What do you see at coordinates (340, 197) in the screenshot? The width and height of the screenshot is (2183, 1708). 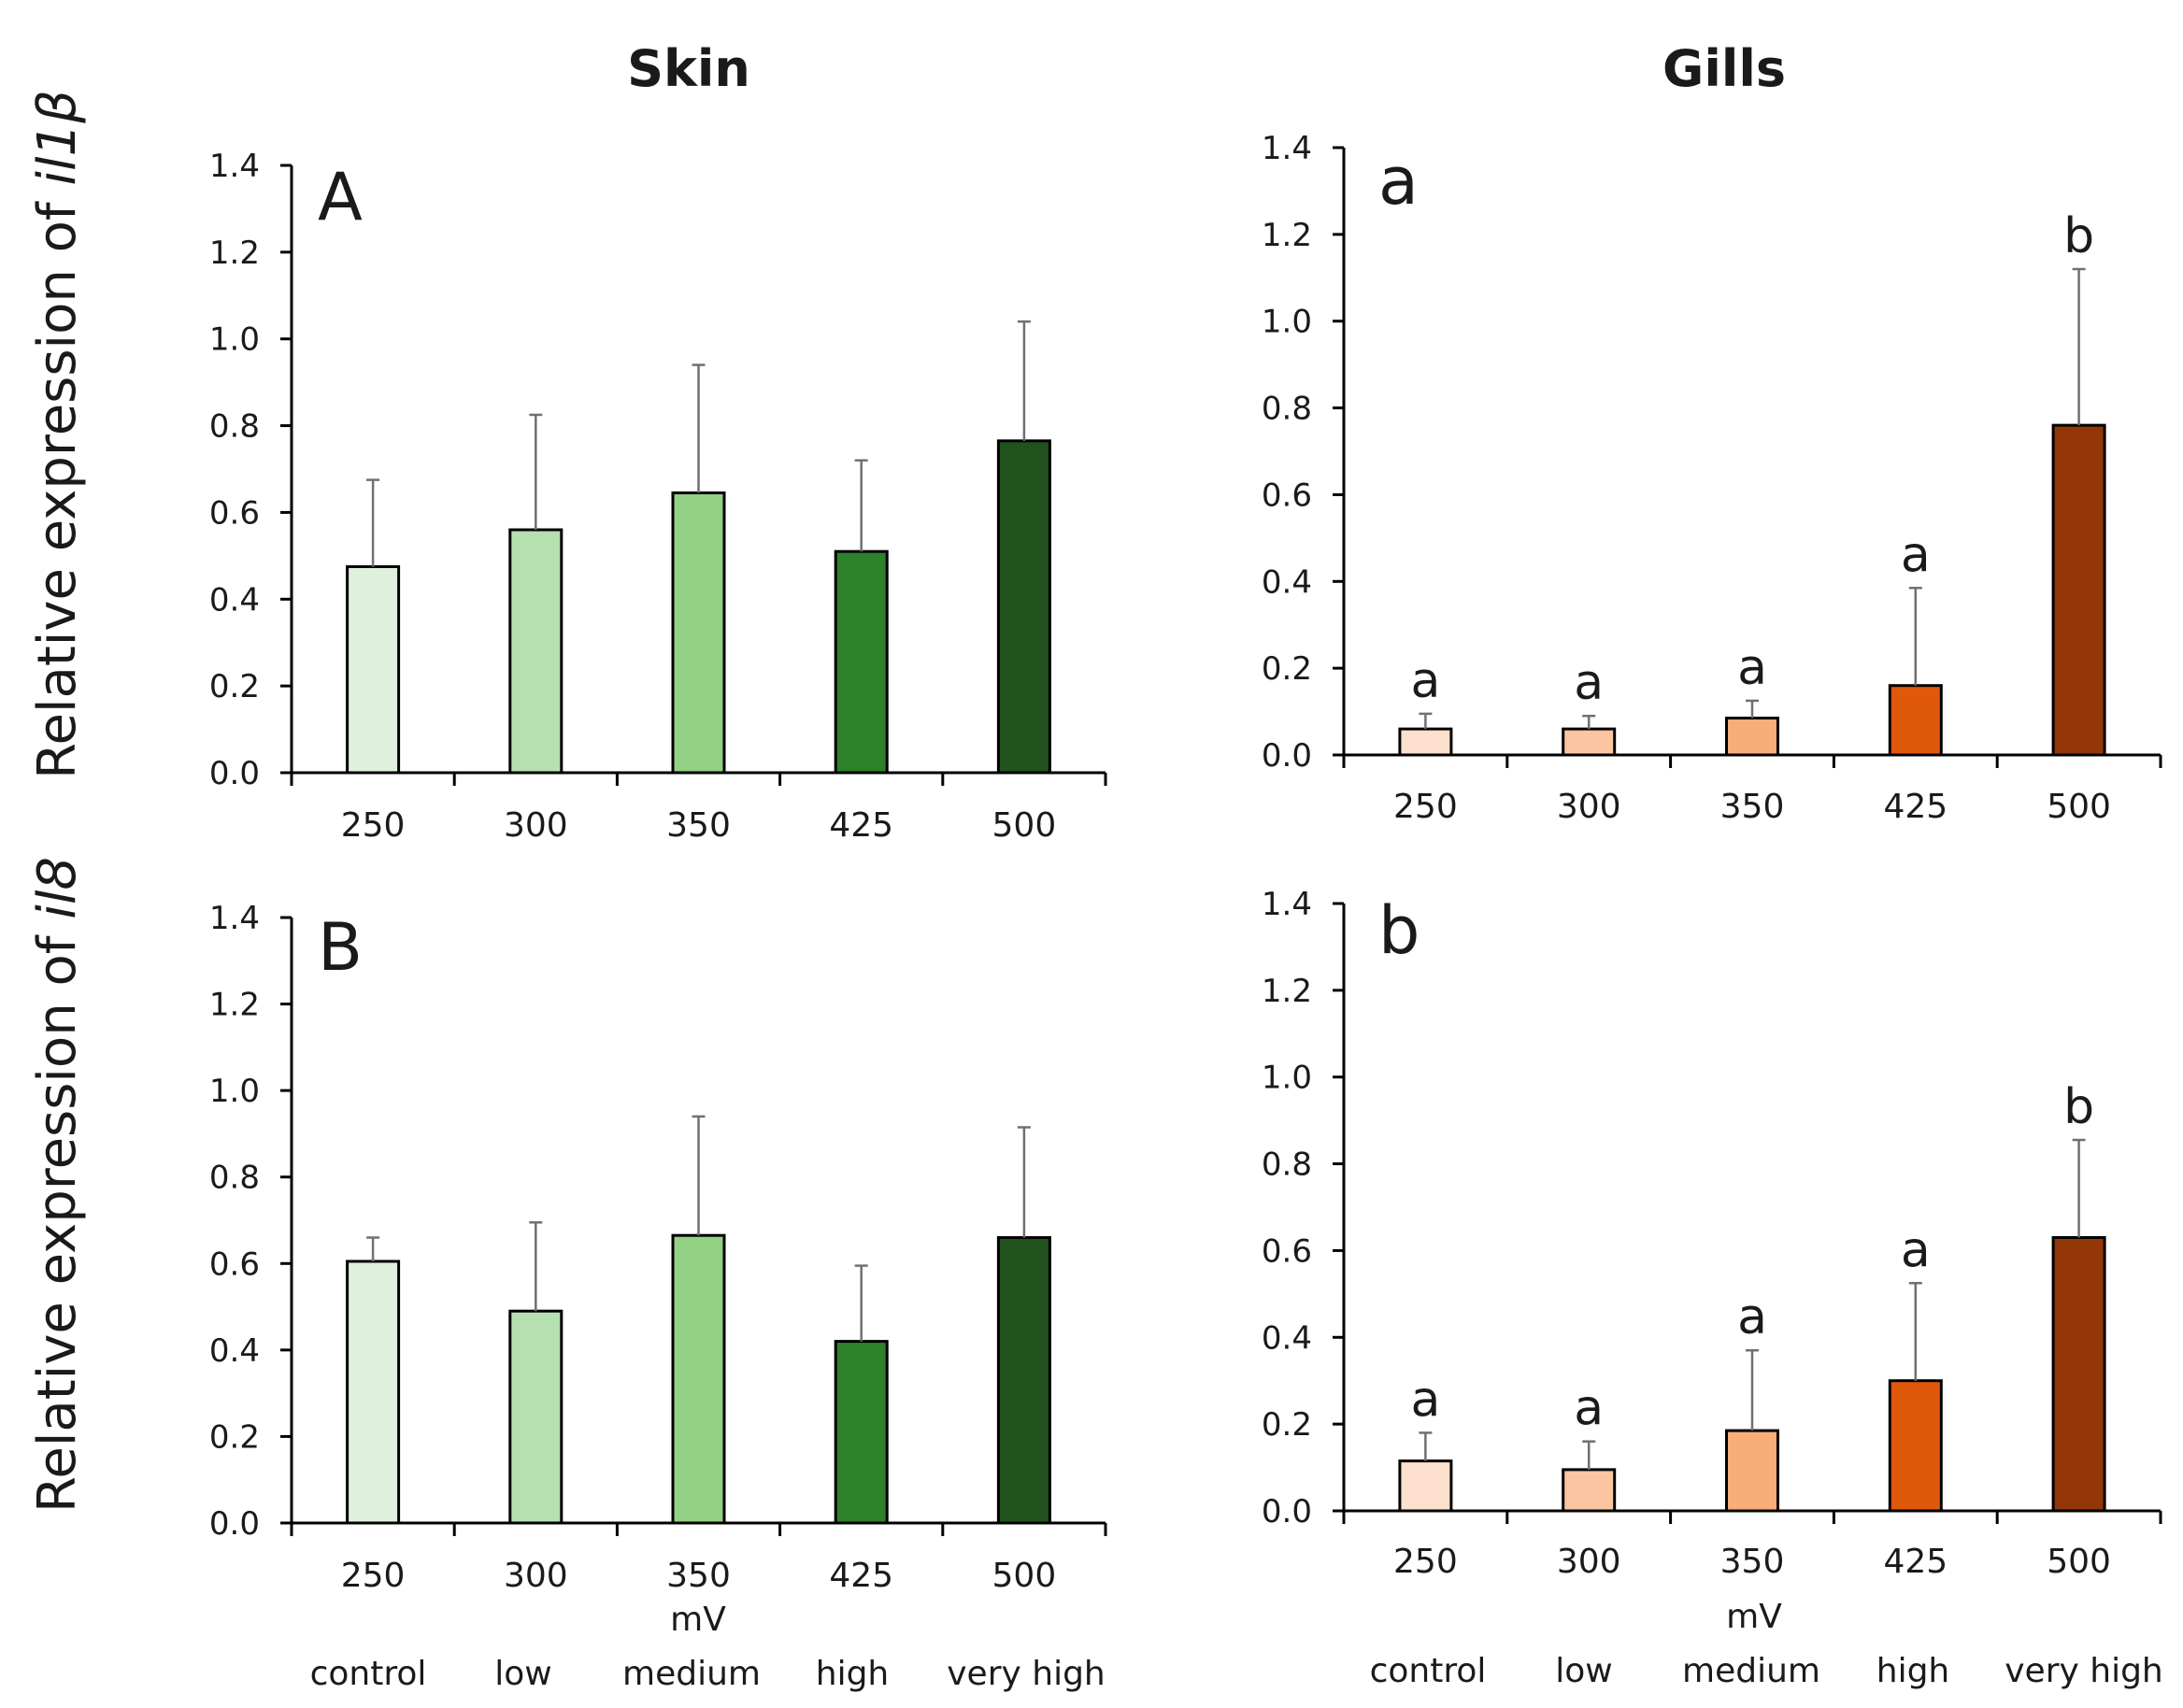 I see `panel-letter: A` at bounding box center [340, 197].